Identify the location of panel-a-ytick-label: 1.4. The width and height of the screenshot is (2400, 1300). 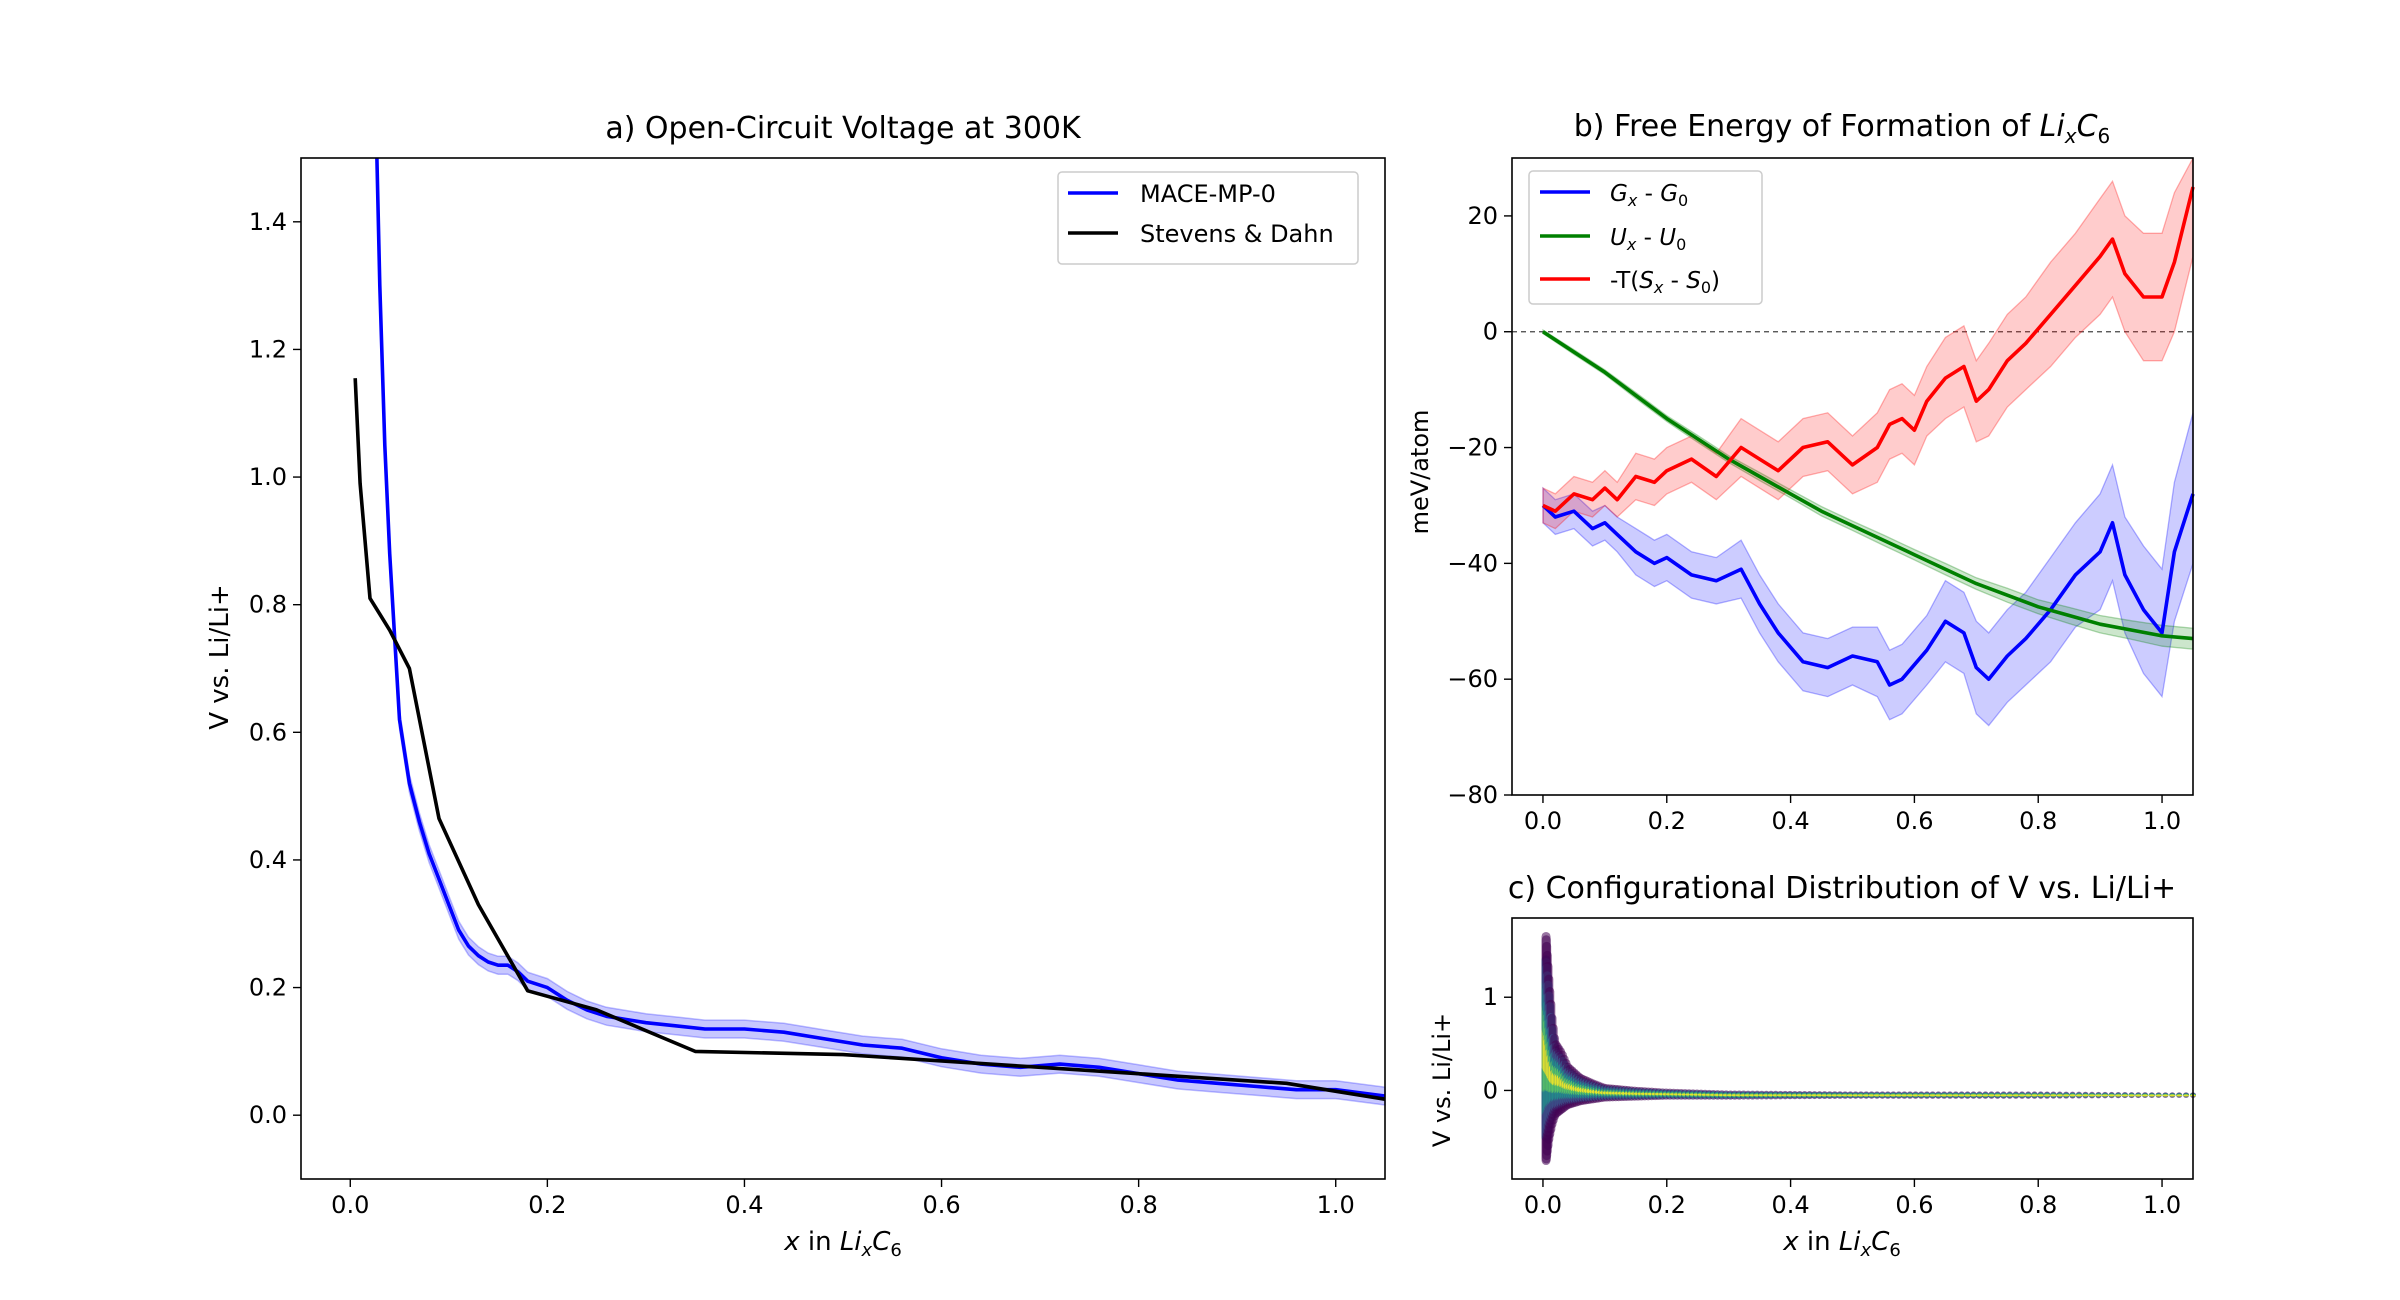
(268, 222).